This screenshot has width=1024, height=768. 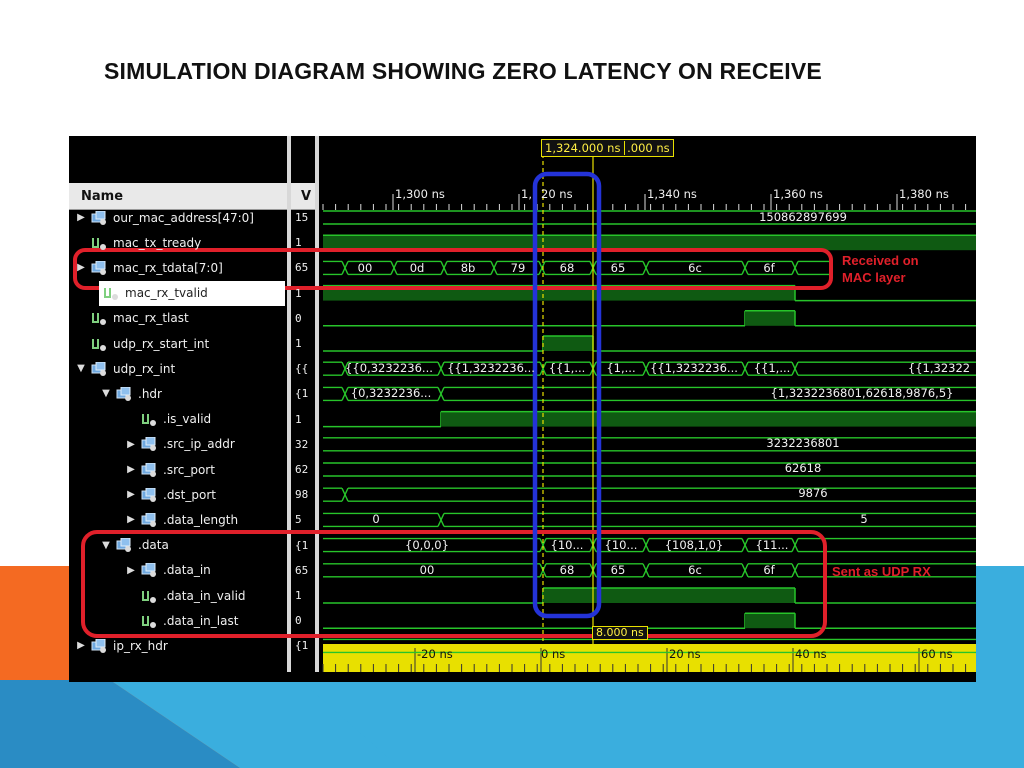 I want to click on bottom-tick-label: 40 ns, so click(x=811, y=654).